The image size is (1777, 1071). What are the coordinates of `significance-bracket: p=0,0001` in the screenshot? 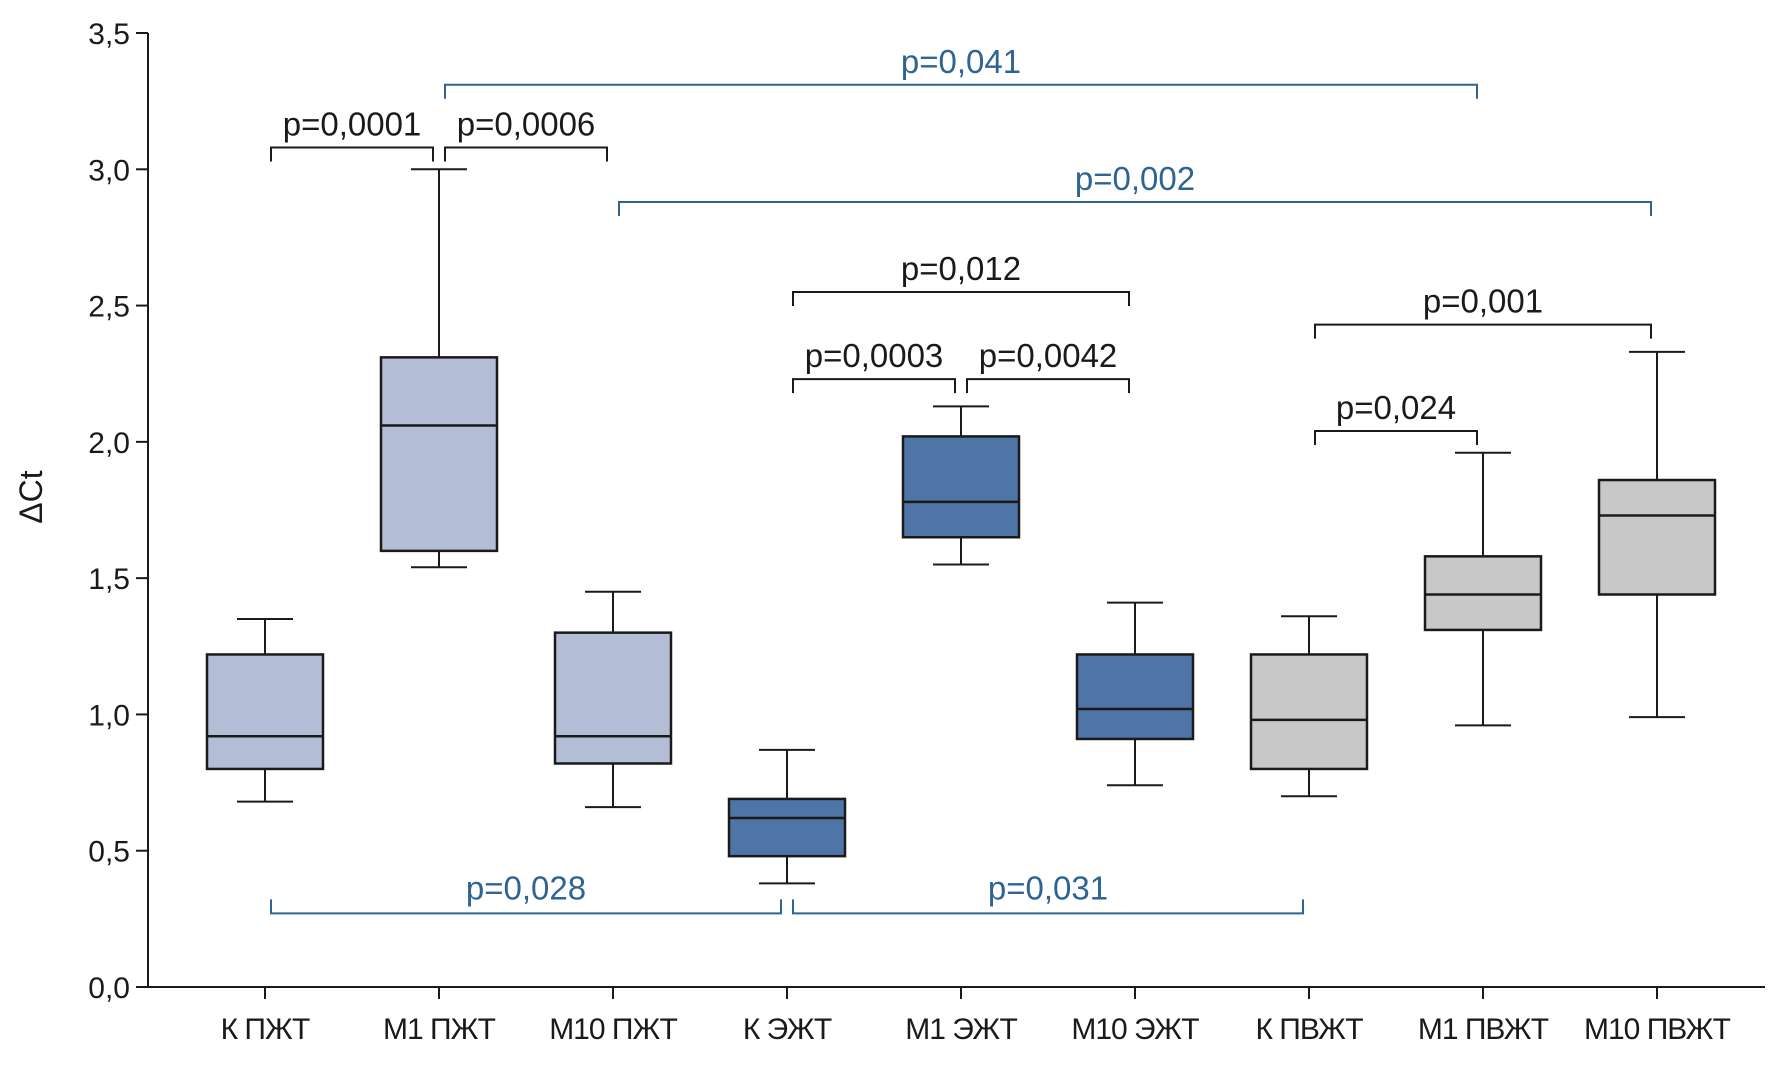 It's located at (352, 133).